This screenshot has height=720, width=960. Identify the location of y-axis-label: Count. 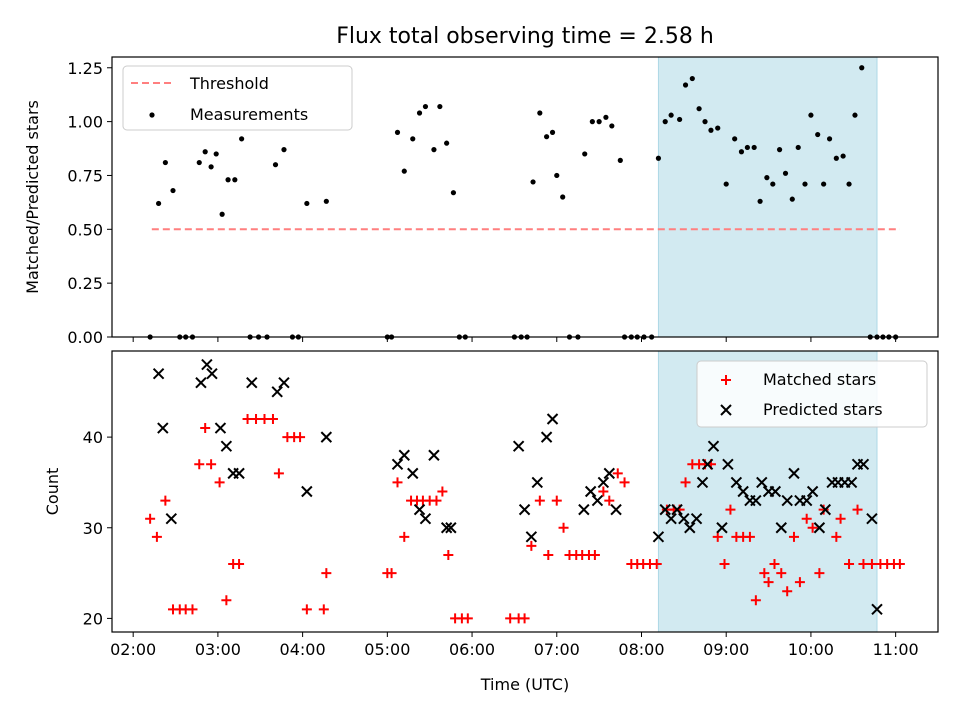
(52, 492).